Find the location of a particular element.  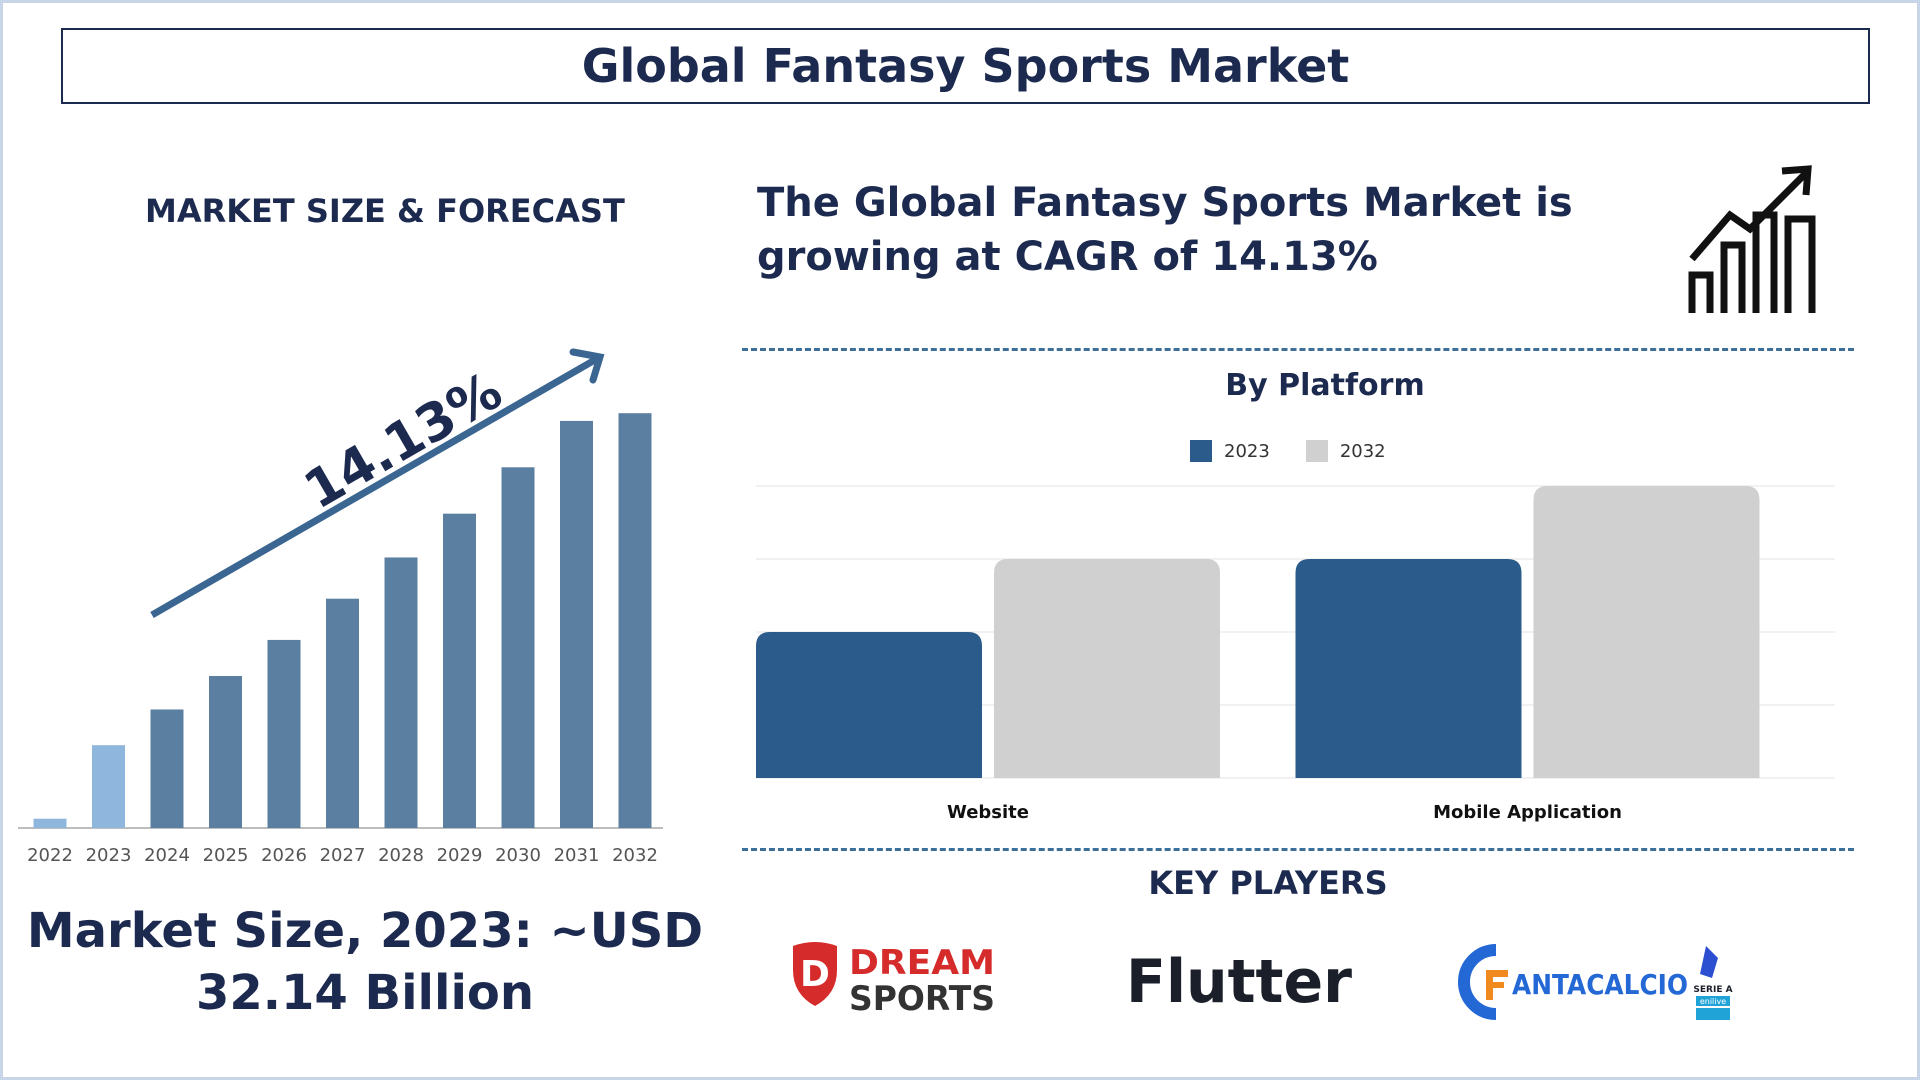

x-tick-label-2026: 2026 is located at coordinates (284, 855).